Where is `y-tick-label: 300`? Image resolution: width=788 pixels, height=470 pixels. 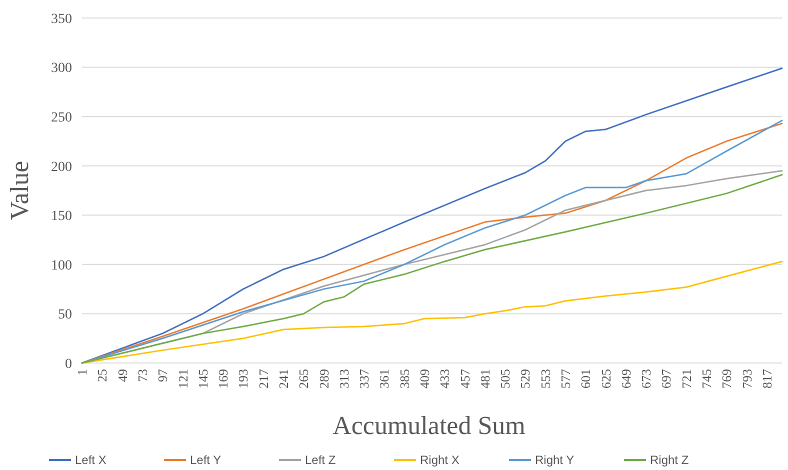
y-tick-label: 300 is located at coordinates (61, 68).